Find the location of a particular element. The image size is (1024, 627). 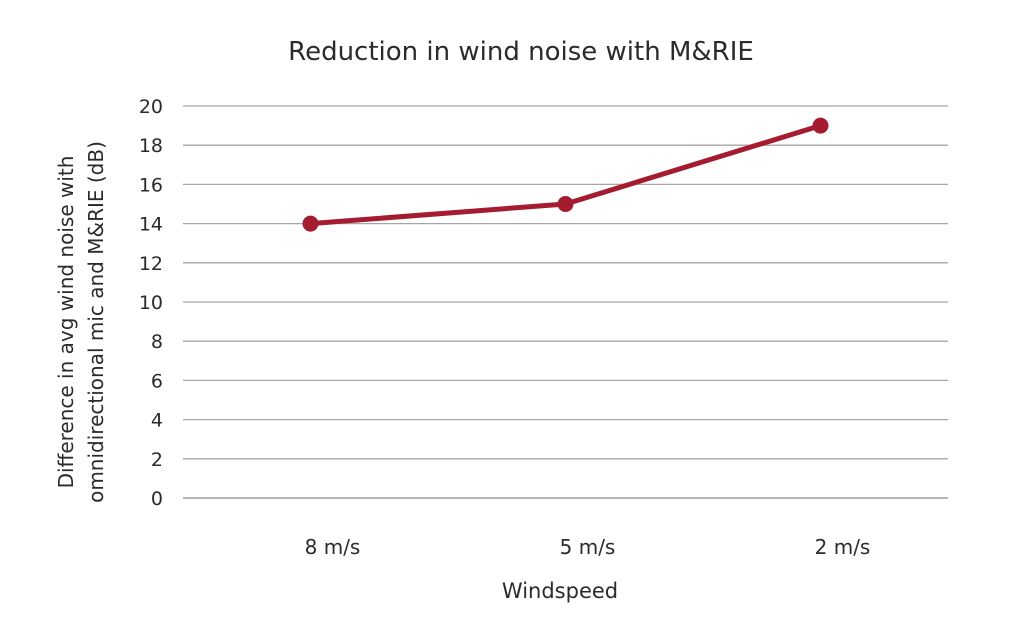

x-tick-label: 2 m/s is located at coordinates (843, 547).